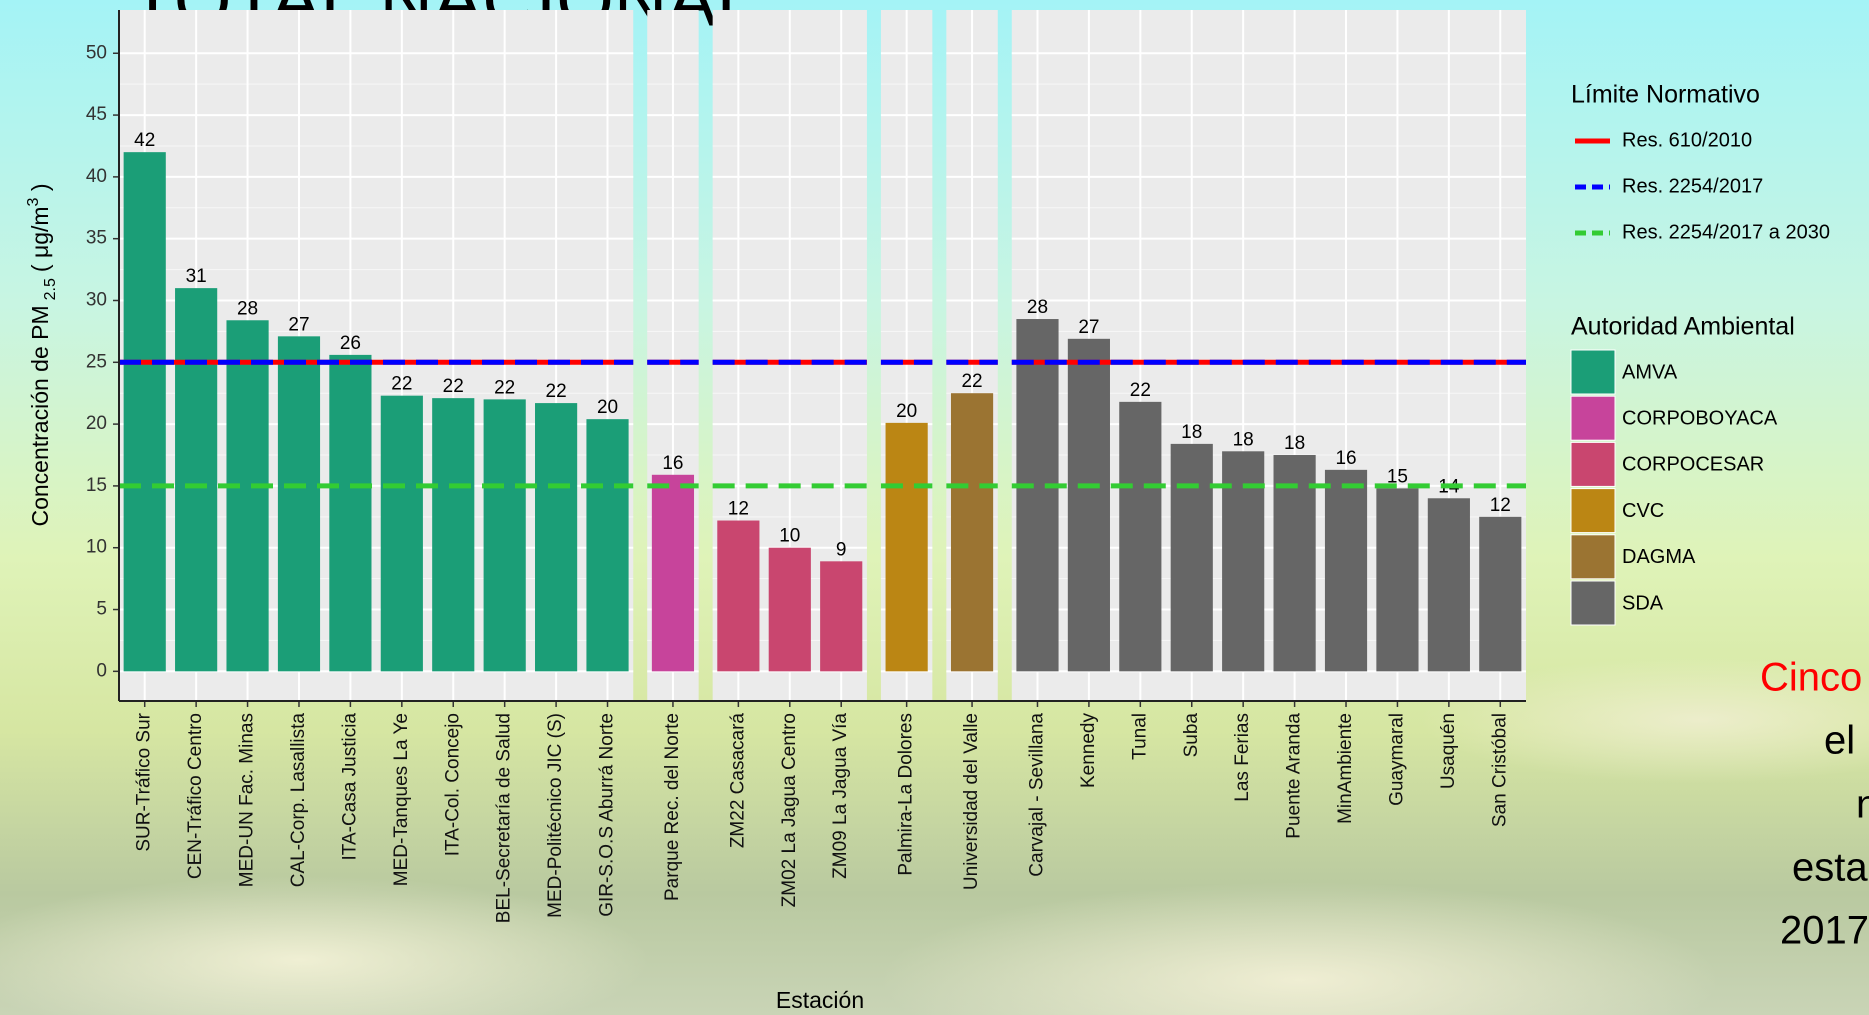 This screenshot has width=1869, height=1015. What do you see at coordinates (144, 140) in the screenshot?
I see `value-label: 42` at bounding box center [144, 140].